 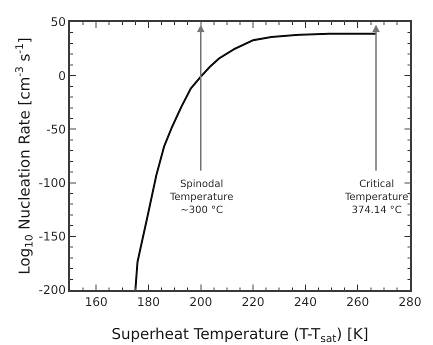 What do you see at coordinates (240, 334) in the screenshot?
I see `x-axis-title: Superheat Temperature (T-T$_{sat}$) [K]` at bounding box center [240, 334].